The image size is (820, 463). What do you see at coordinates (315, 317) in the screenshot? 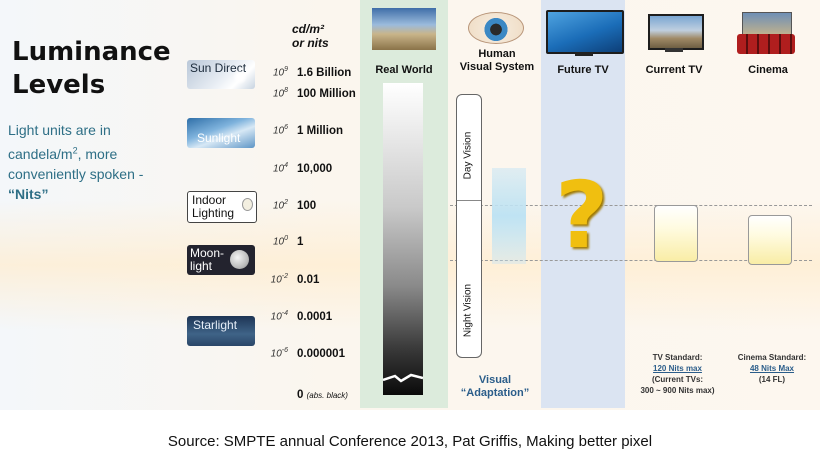
I see `scale-value: 0.0001` at bounding box center [315, 317].